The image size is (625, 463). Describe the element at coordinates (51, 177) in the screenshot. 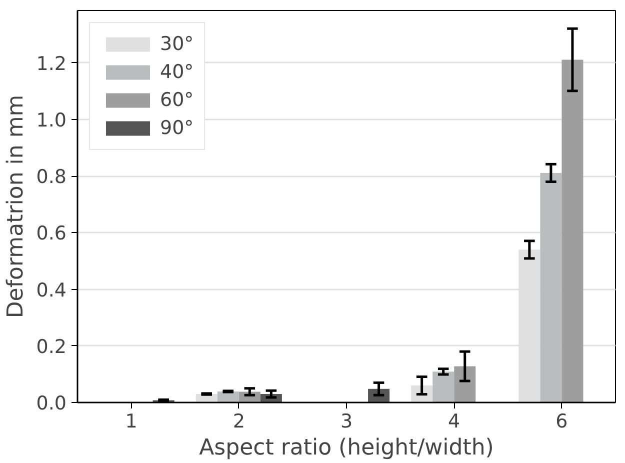

I see `y-tick-label: 0.8` at that location.